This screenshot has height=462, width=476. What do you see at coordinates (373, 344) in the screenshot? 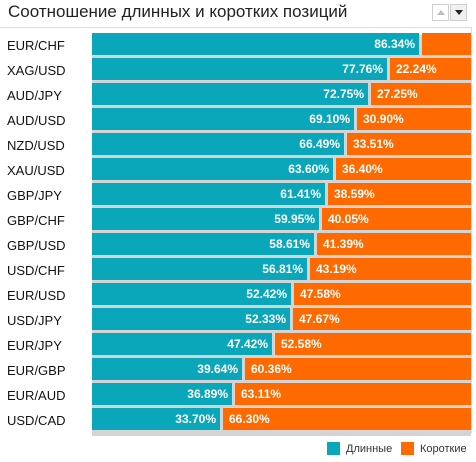
I see `bar-short: 52.58%` at bounding box center [373, 344].